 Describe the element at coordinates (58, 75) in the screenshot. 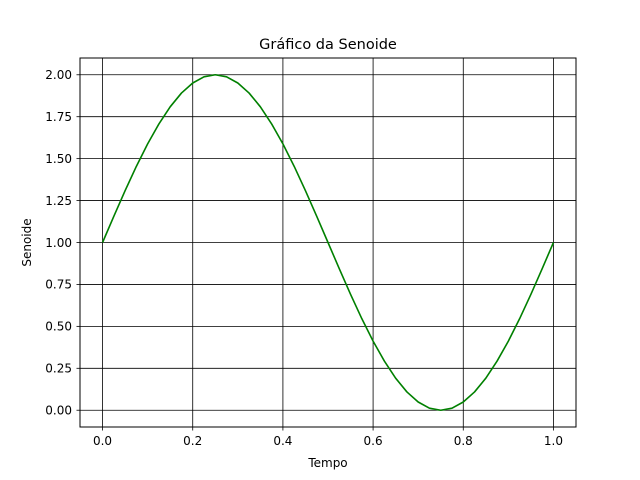

I see `y-tick-label: 2.00` at that location.